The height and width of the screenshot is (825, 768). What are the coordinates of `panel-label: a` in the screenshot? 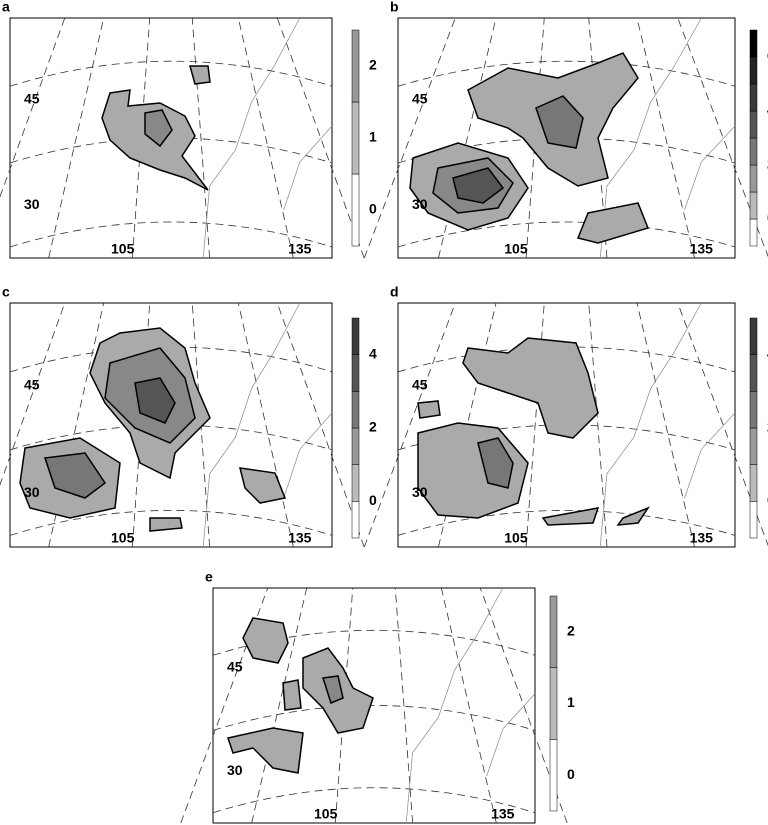 It's located at (6, 7).